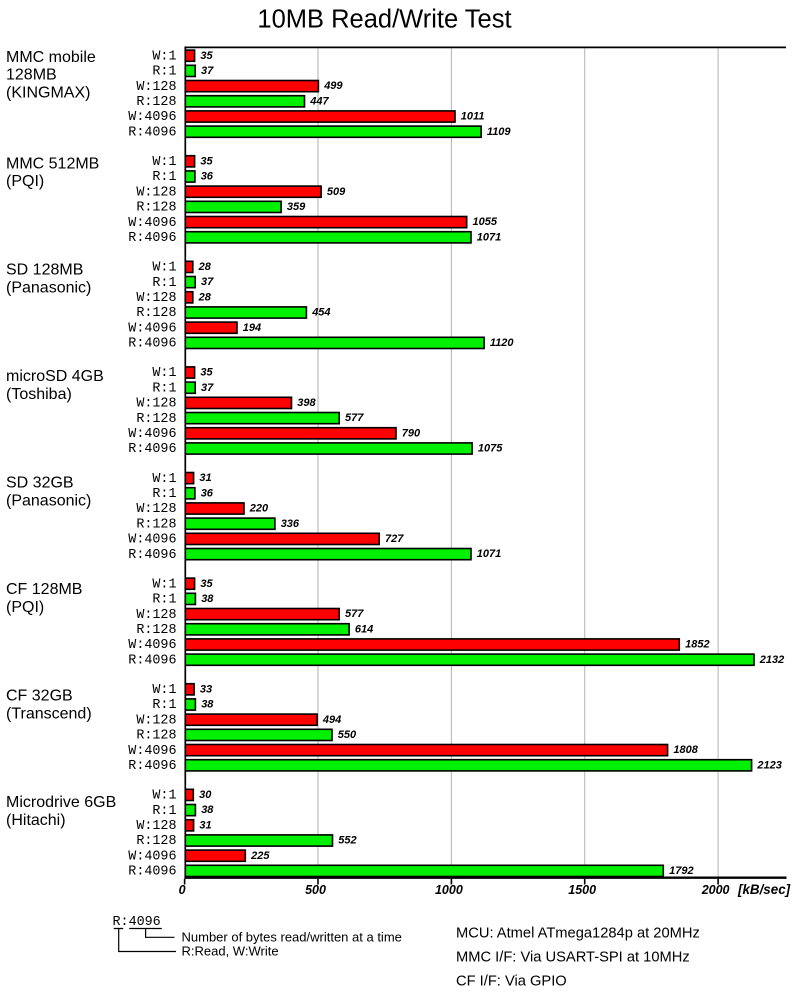 Image resolution: width=800 pixels, height=1003 pixels. Describe the element at coordinates (315, 890) in the screenshot. I see `svg-text: 500` at that location.